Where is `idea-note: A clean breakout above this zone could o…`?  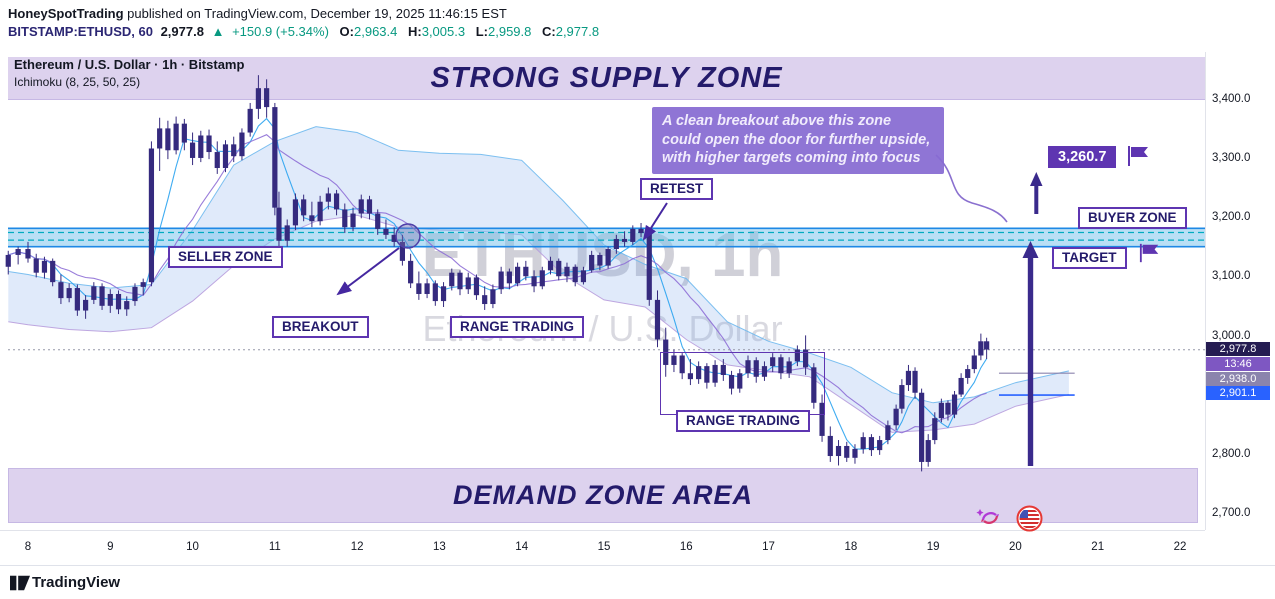
idea-note: A clean breakout above this zone could o… is located at coordinates (798, 140).